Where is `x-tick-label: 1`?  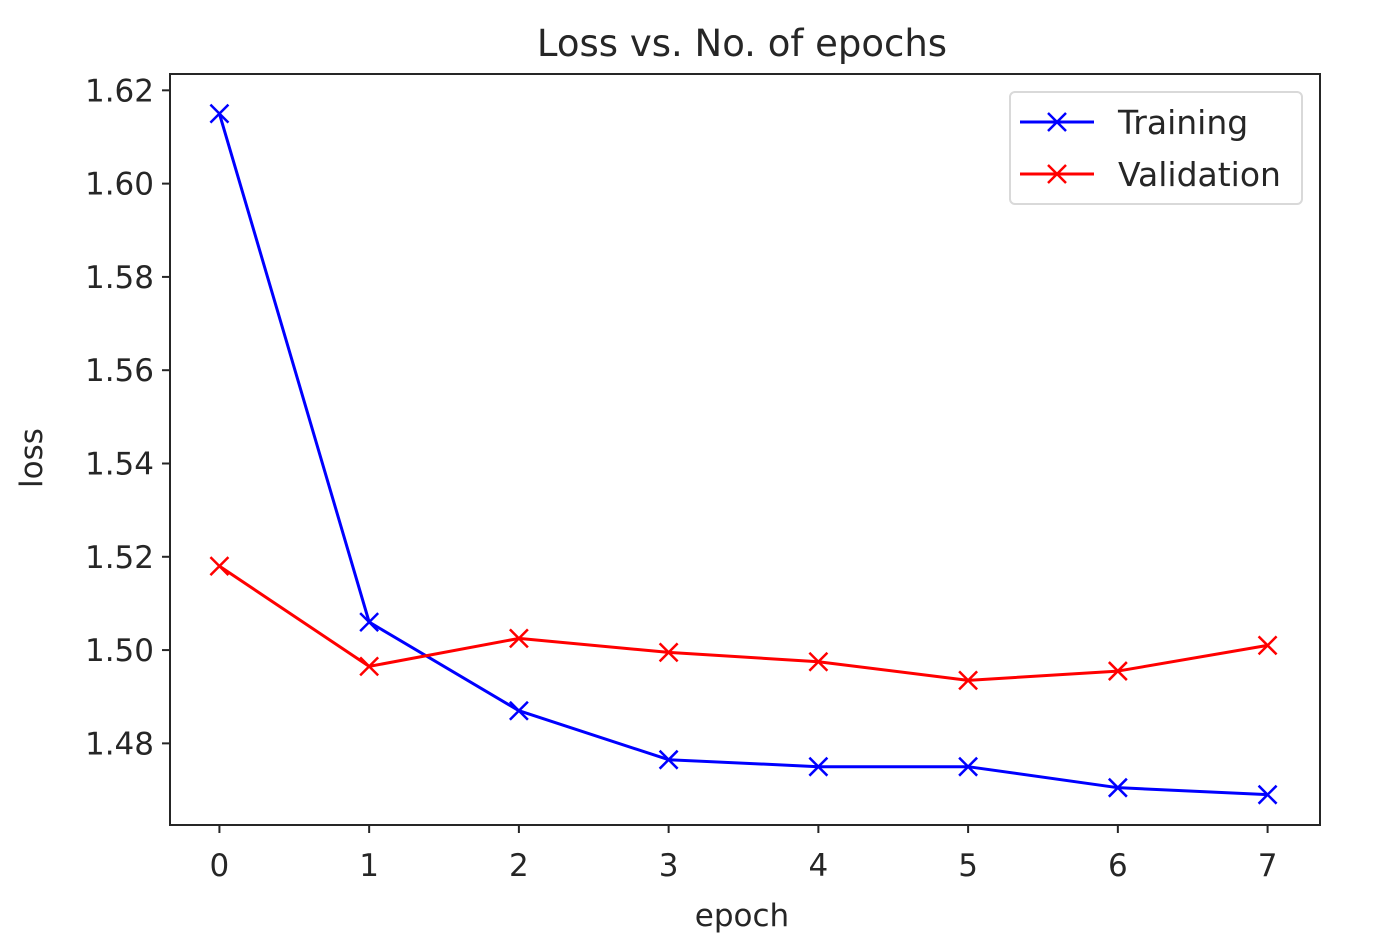 x-tick-label: 1 is located at coordinates (369, 866).